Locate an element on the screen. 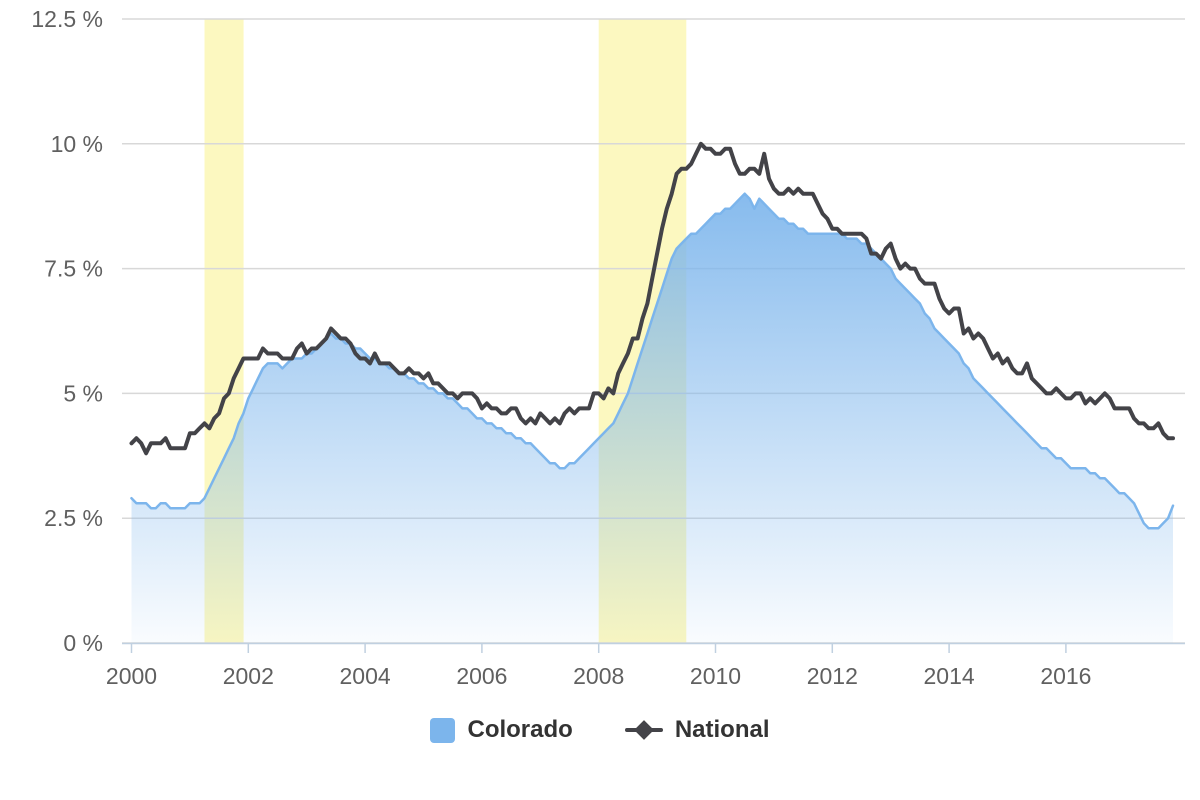 The image size is (1200, 800). chart-legend: Colorado National is located at coordinates (600, 730).